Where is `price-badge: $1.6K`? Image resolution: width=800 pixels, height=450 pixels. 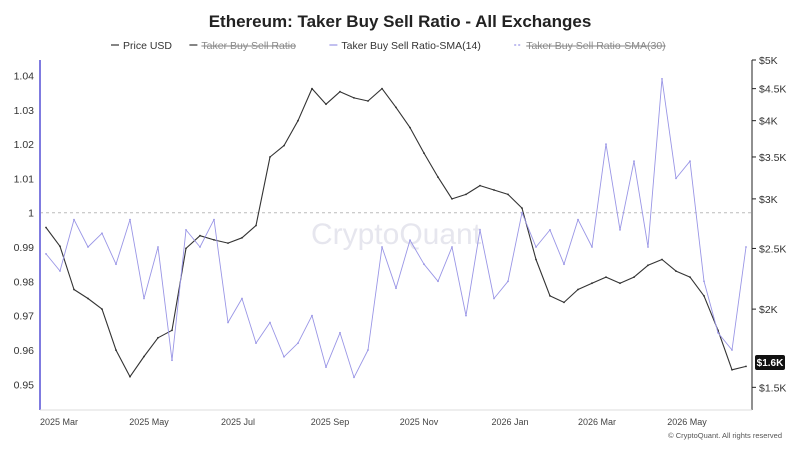 price-badge: $1.6K is located at coordinates (770, 362).